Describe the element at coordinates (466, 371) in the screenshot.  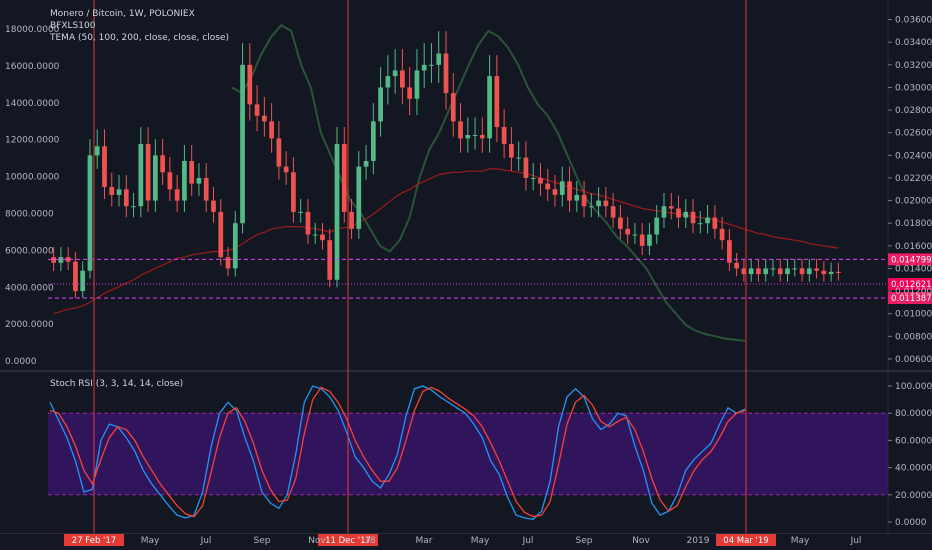
I see `pane-separator` at that location.